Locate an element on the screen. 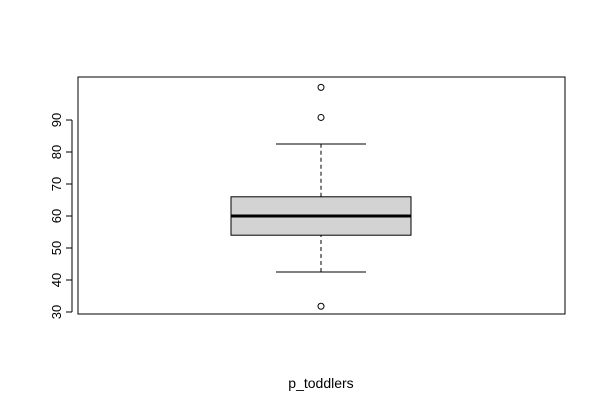 This screenshot has width=604, height=412. y-tick-label: 60 is located at coordinates (56, 216).